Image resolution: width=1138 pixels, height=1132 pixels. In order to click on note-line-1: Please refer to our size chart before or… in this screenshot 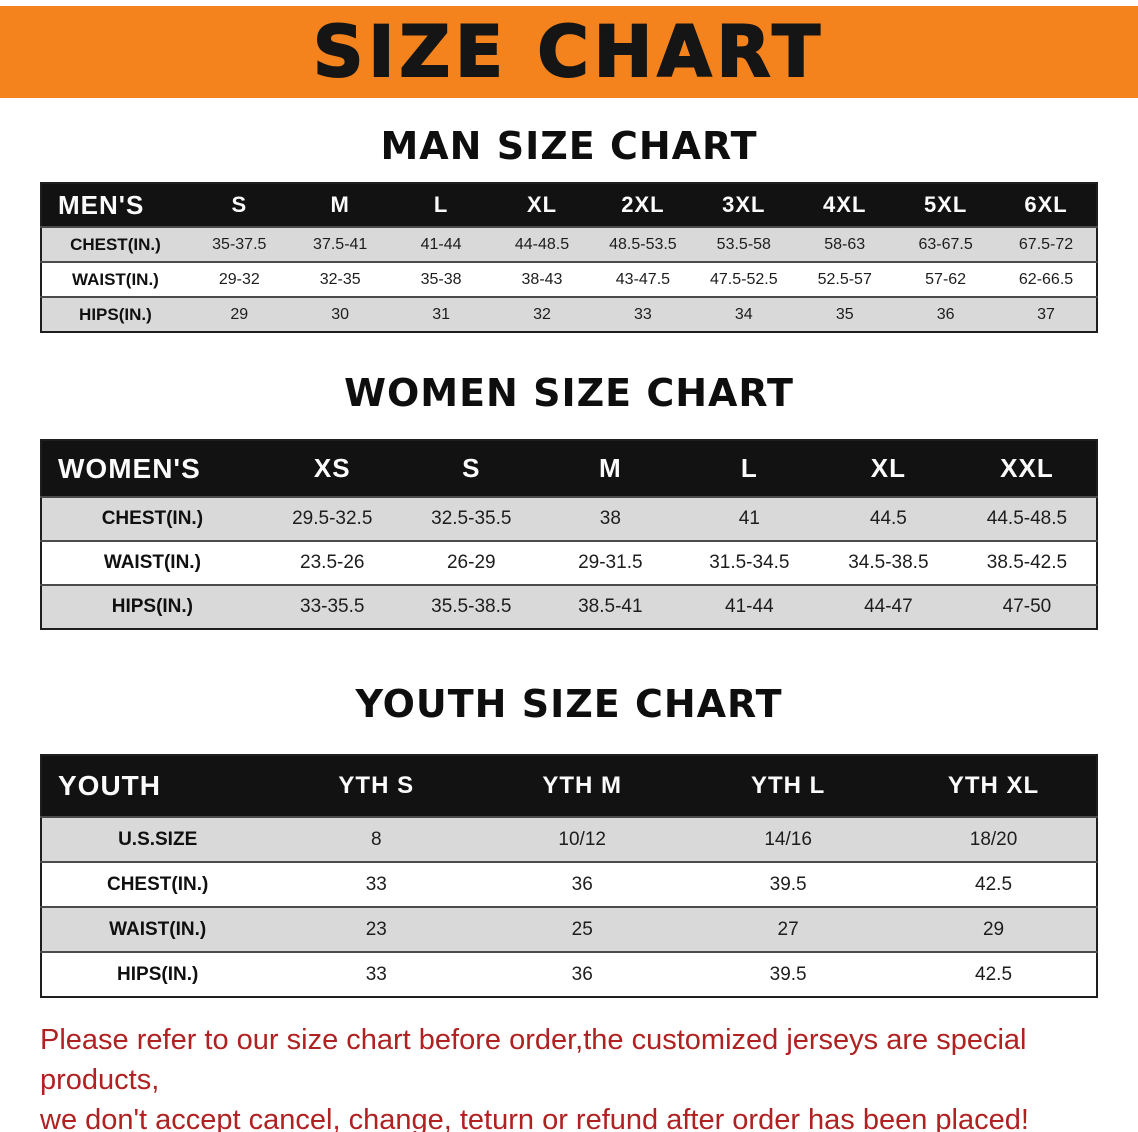, I will do `click(533, 1060)`.